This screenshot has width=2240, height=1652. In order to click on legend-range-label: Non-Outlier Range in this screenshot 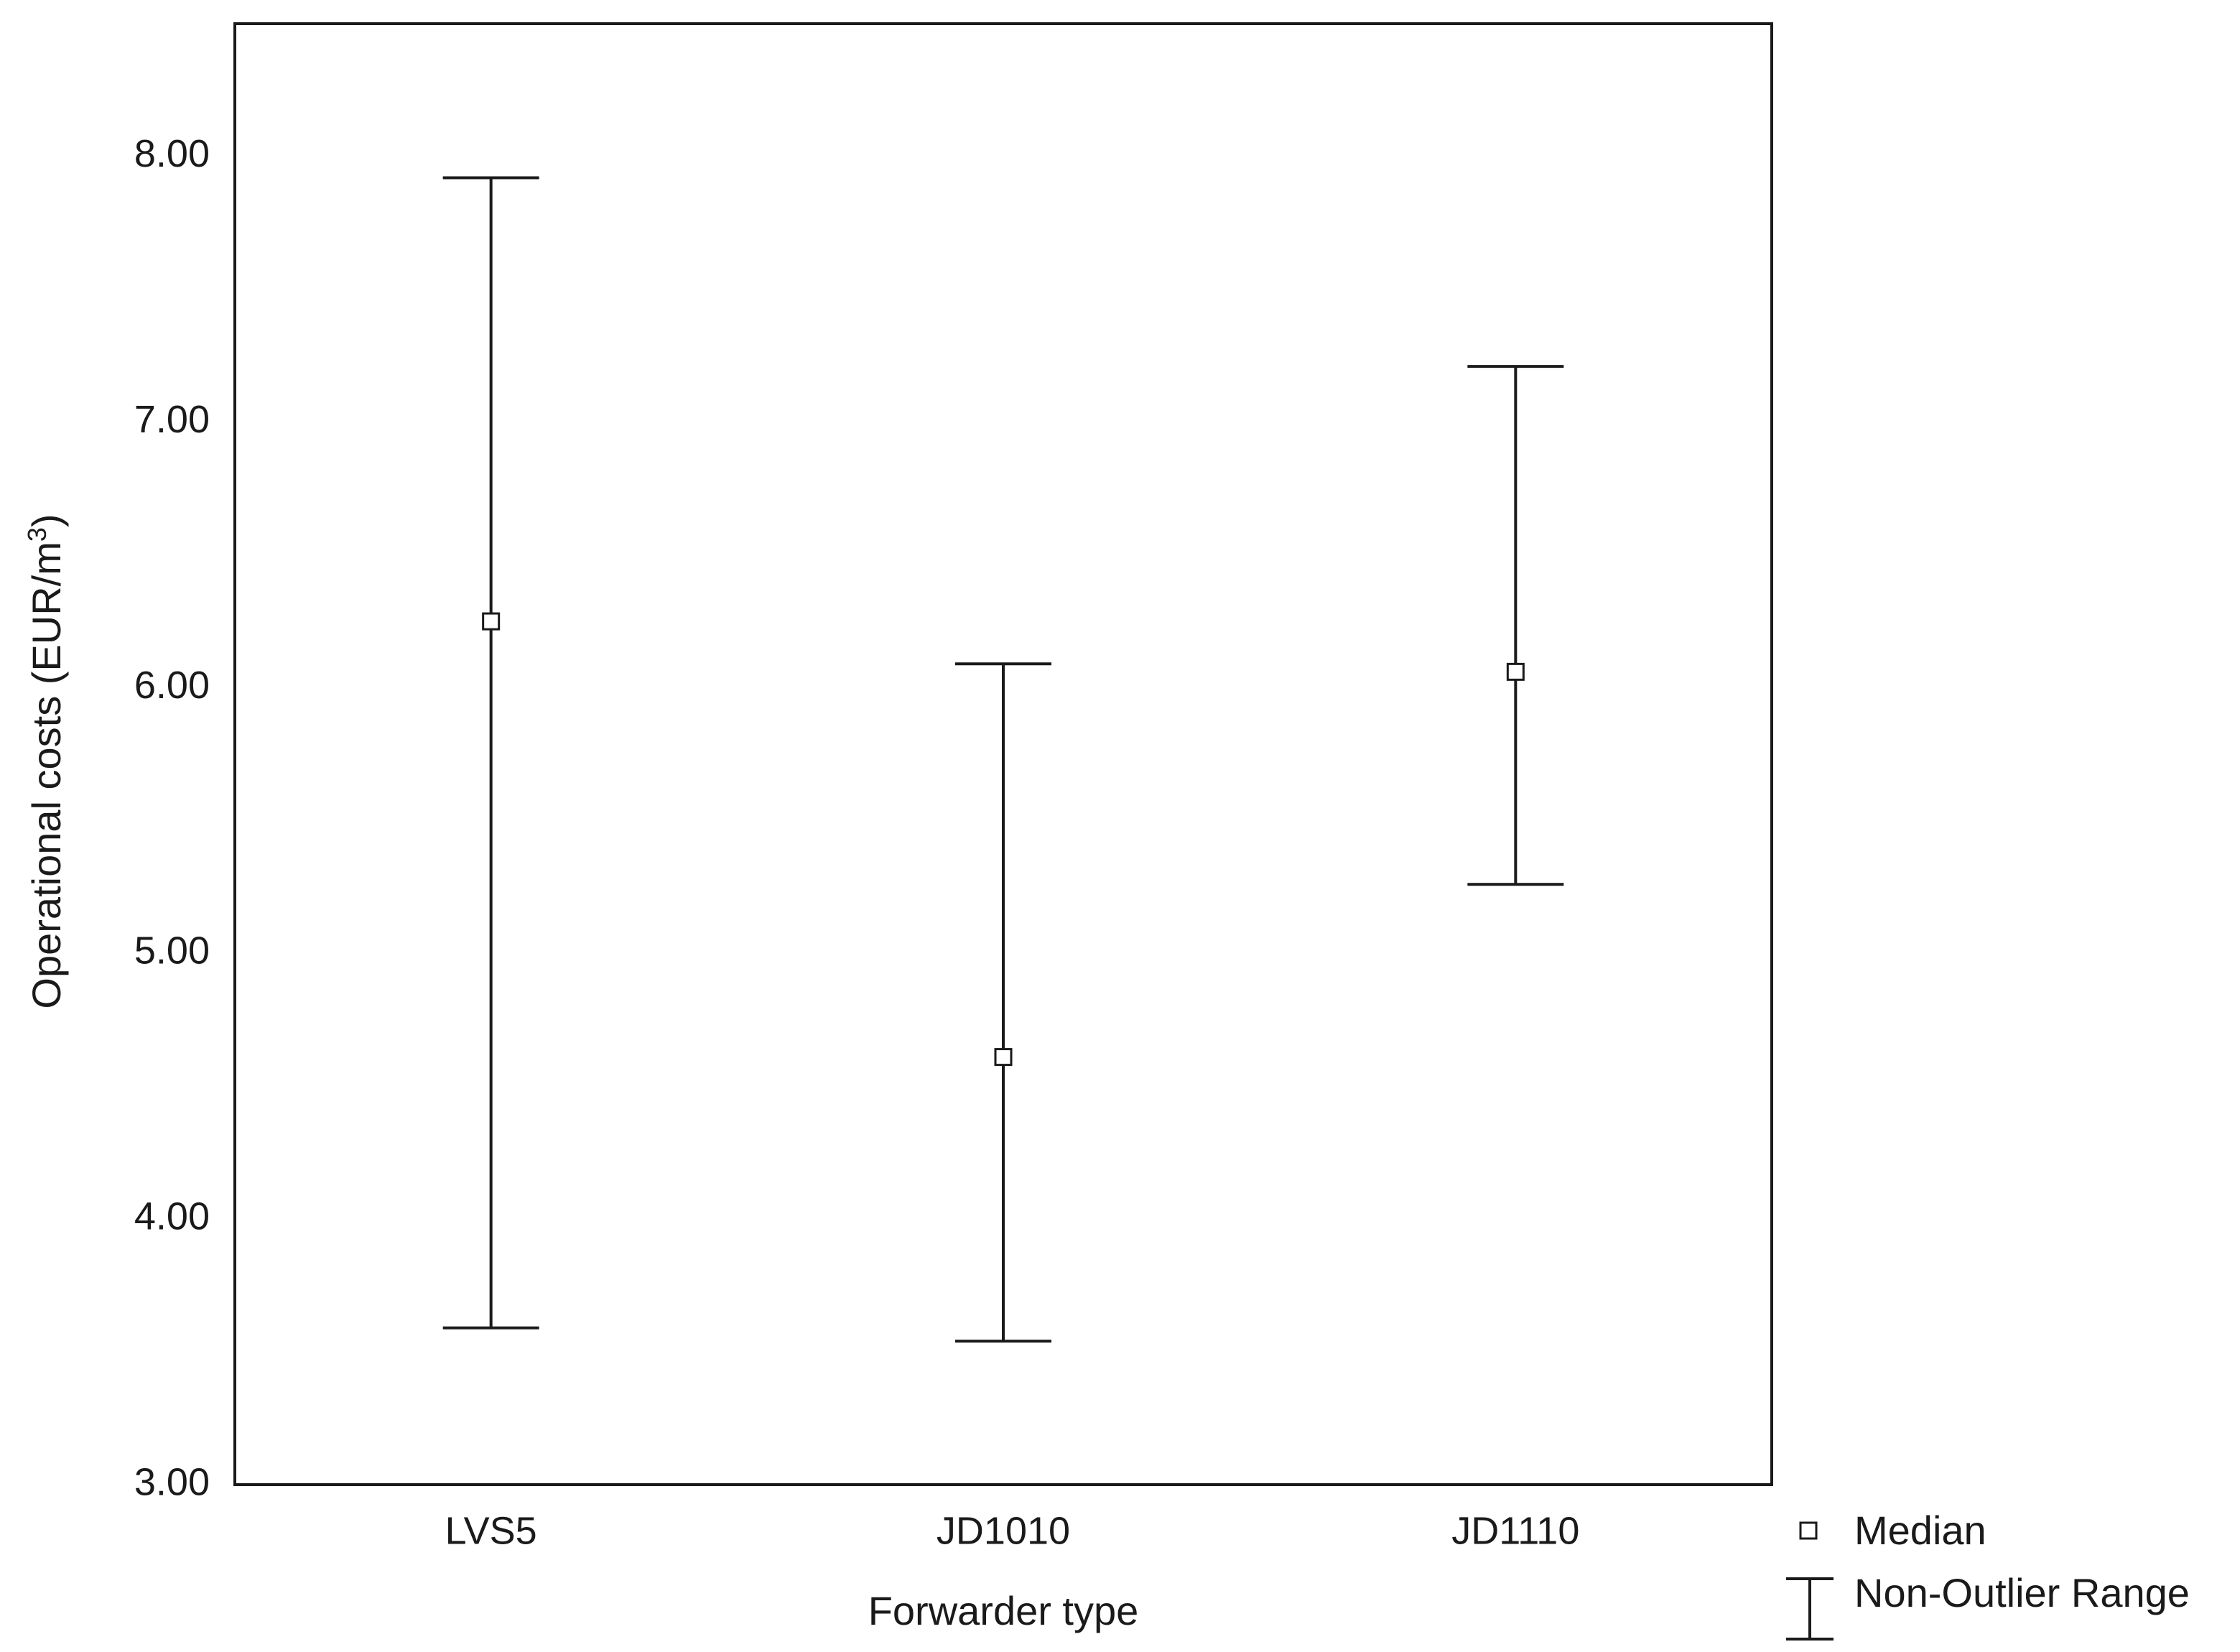, I will do `click(2022, 1593)`.